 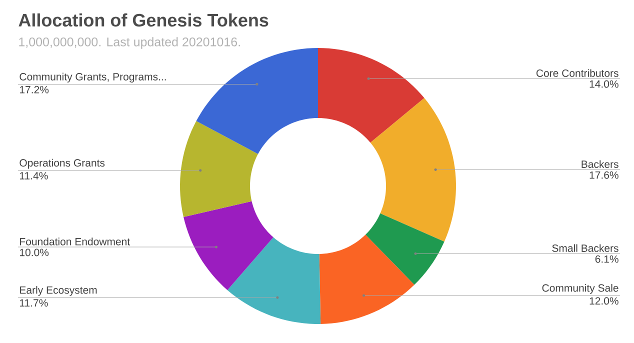 What do you see at coordinates (604, 301) in the screenshot?
I see `data-label: 12.0%` at bounding box center [604, 301].